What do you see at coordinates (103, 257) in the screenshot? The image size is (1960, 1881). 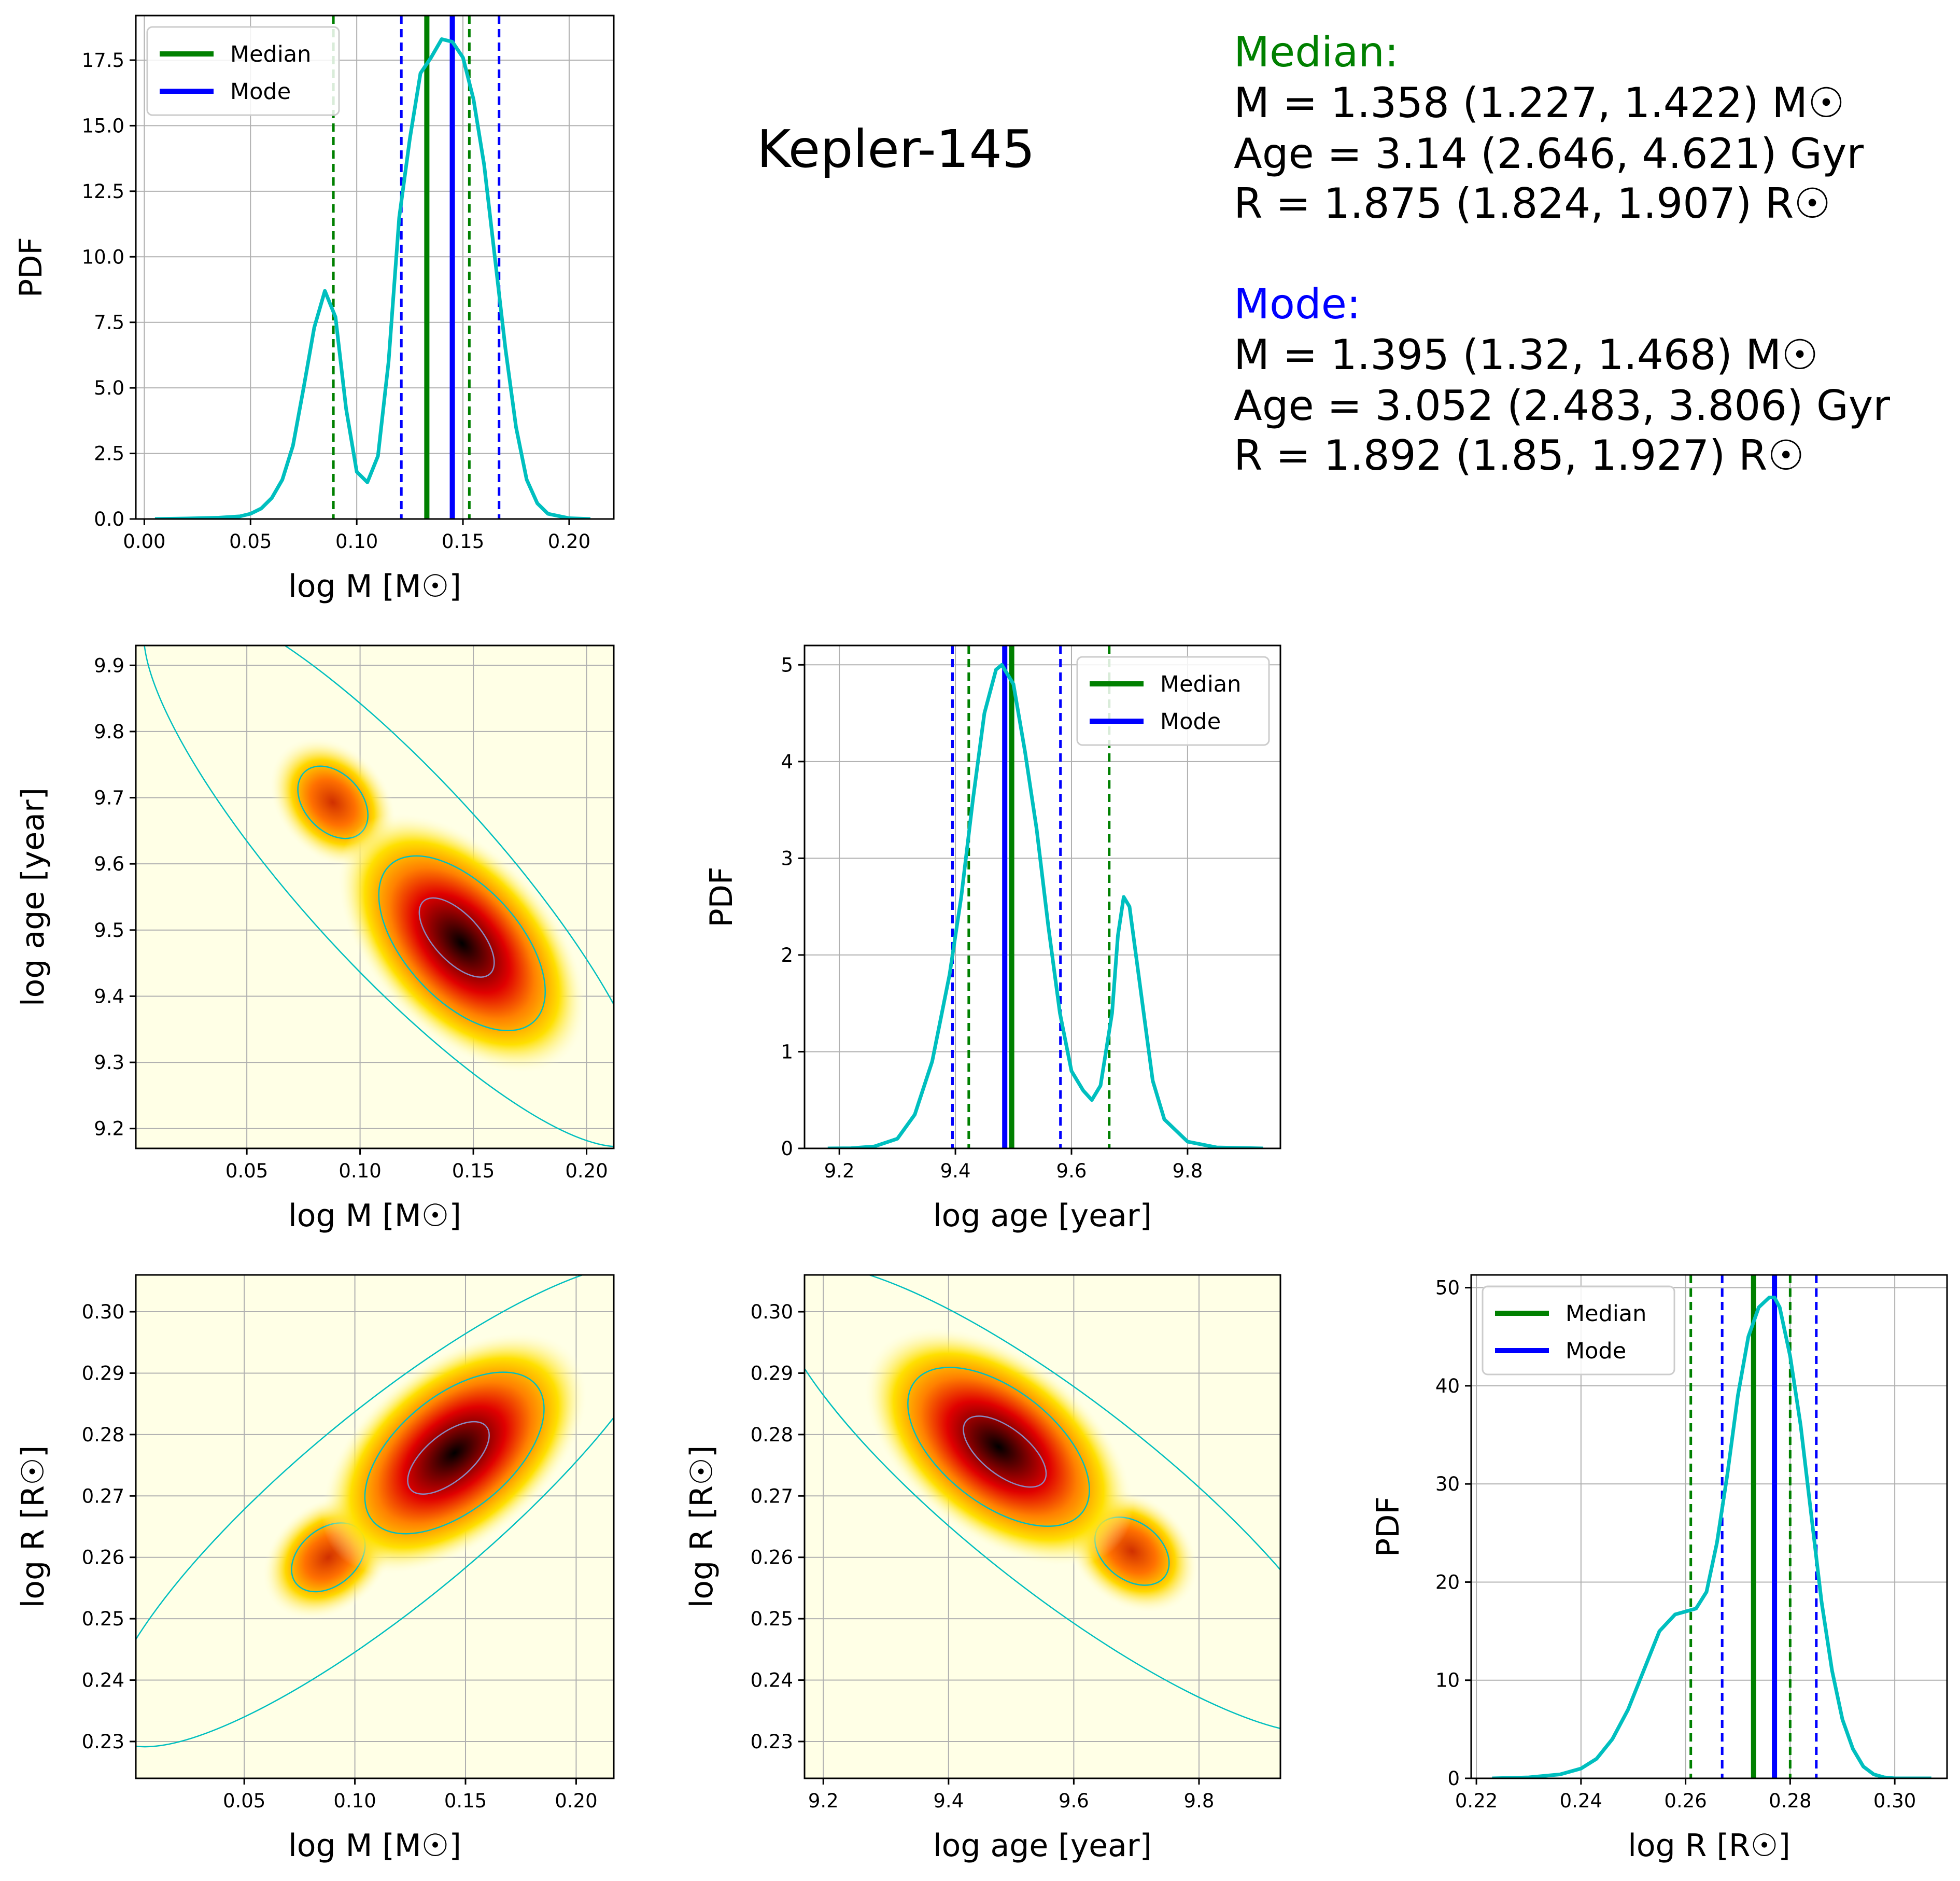 I see `y-tick-label: 10.0` at bounding box center [103, 257].